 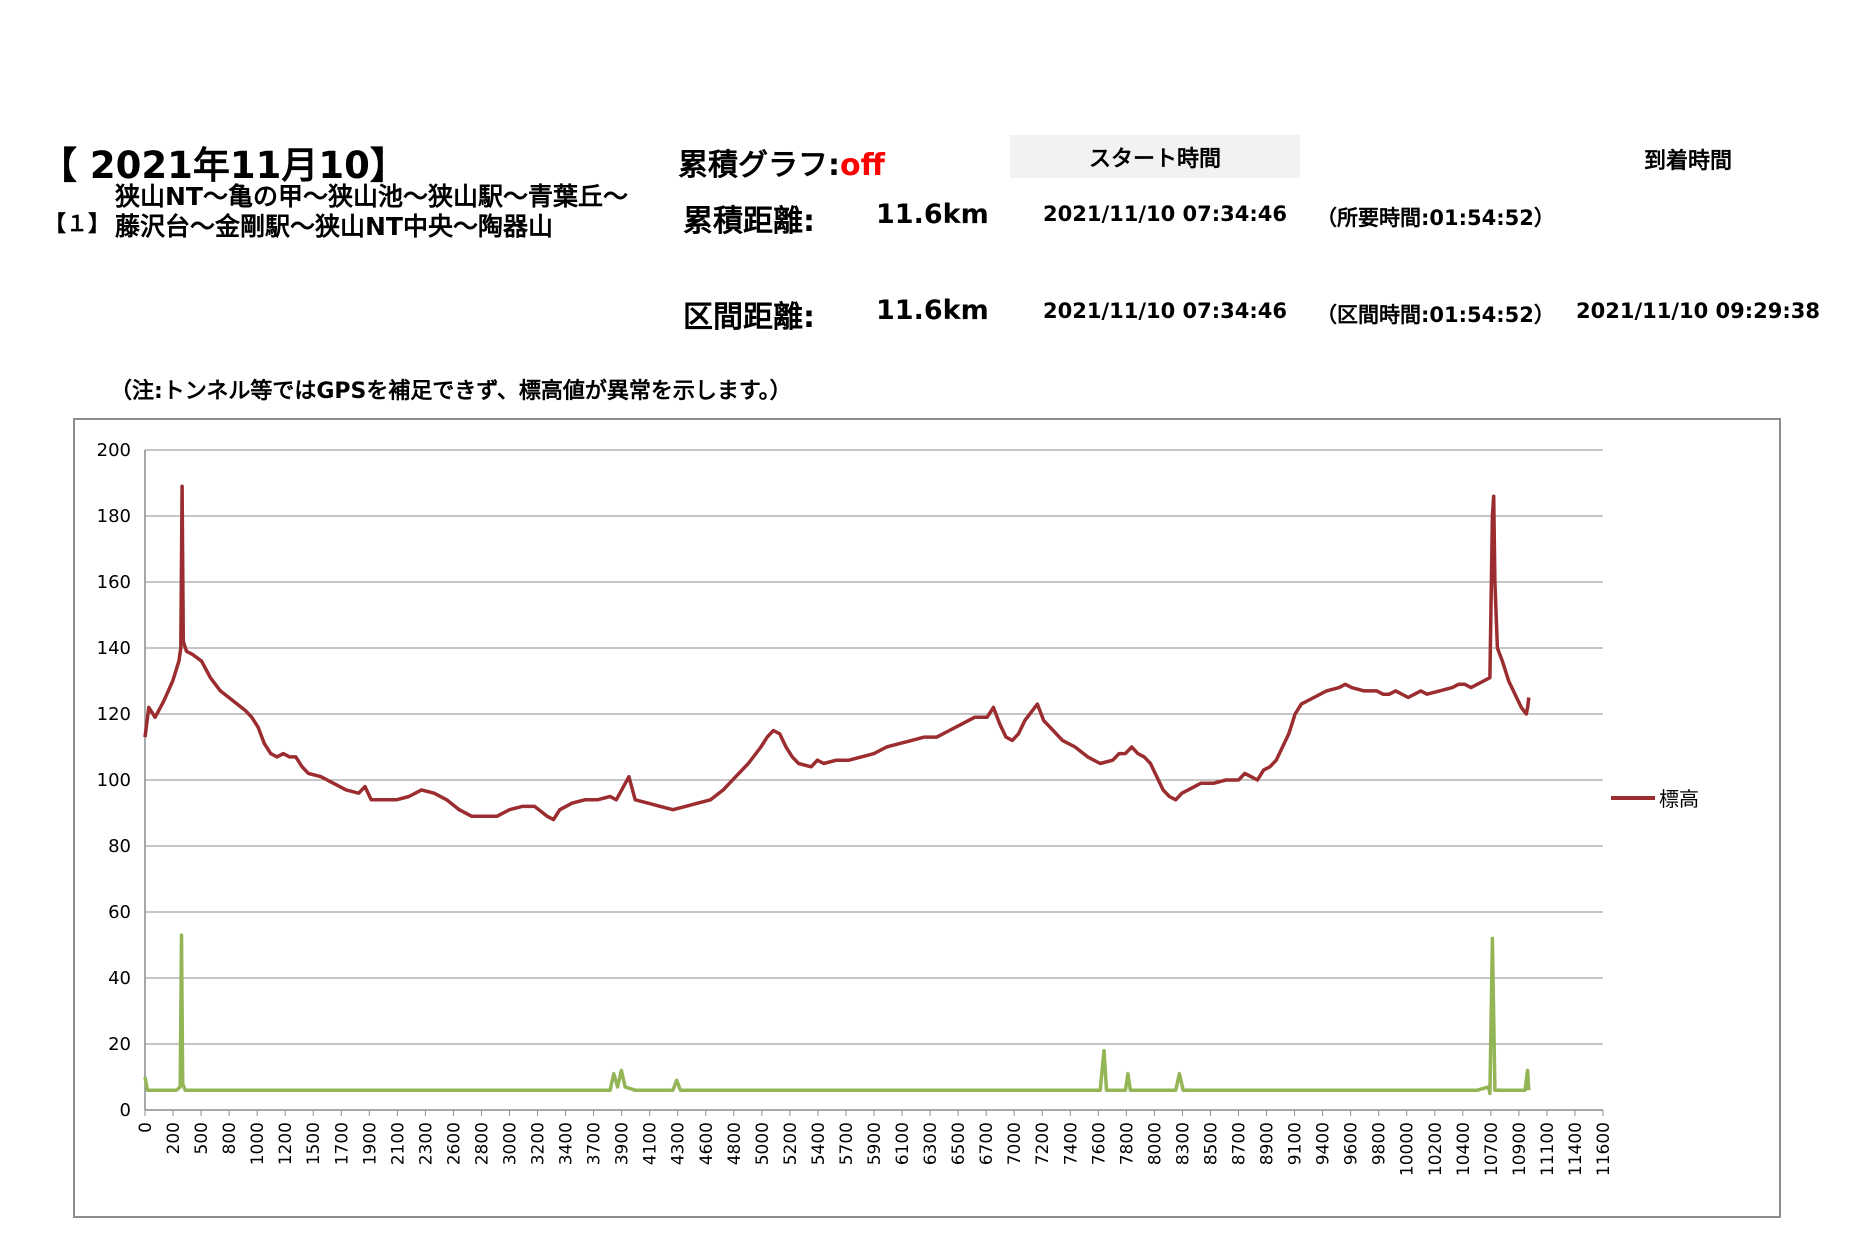 I want to click on route-number: 【１】, so click(x=77, y=224).